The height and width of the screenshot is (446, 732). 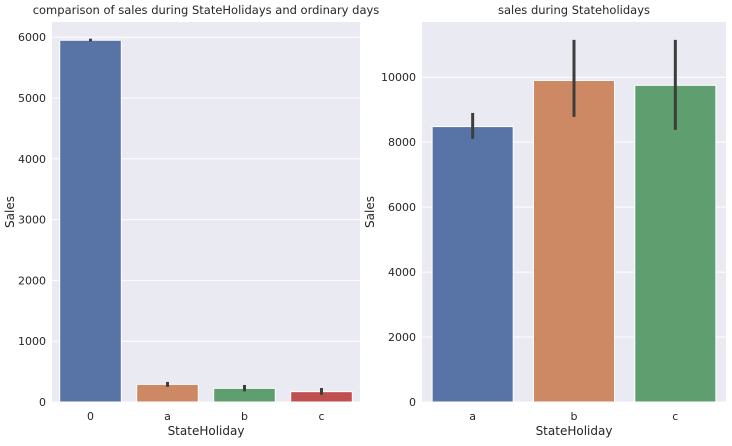 What do you see at coordinates (90, 416) in the screenshot?
I see `x-tick-label: 0` at bounding box center [90, 416].